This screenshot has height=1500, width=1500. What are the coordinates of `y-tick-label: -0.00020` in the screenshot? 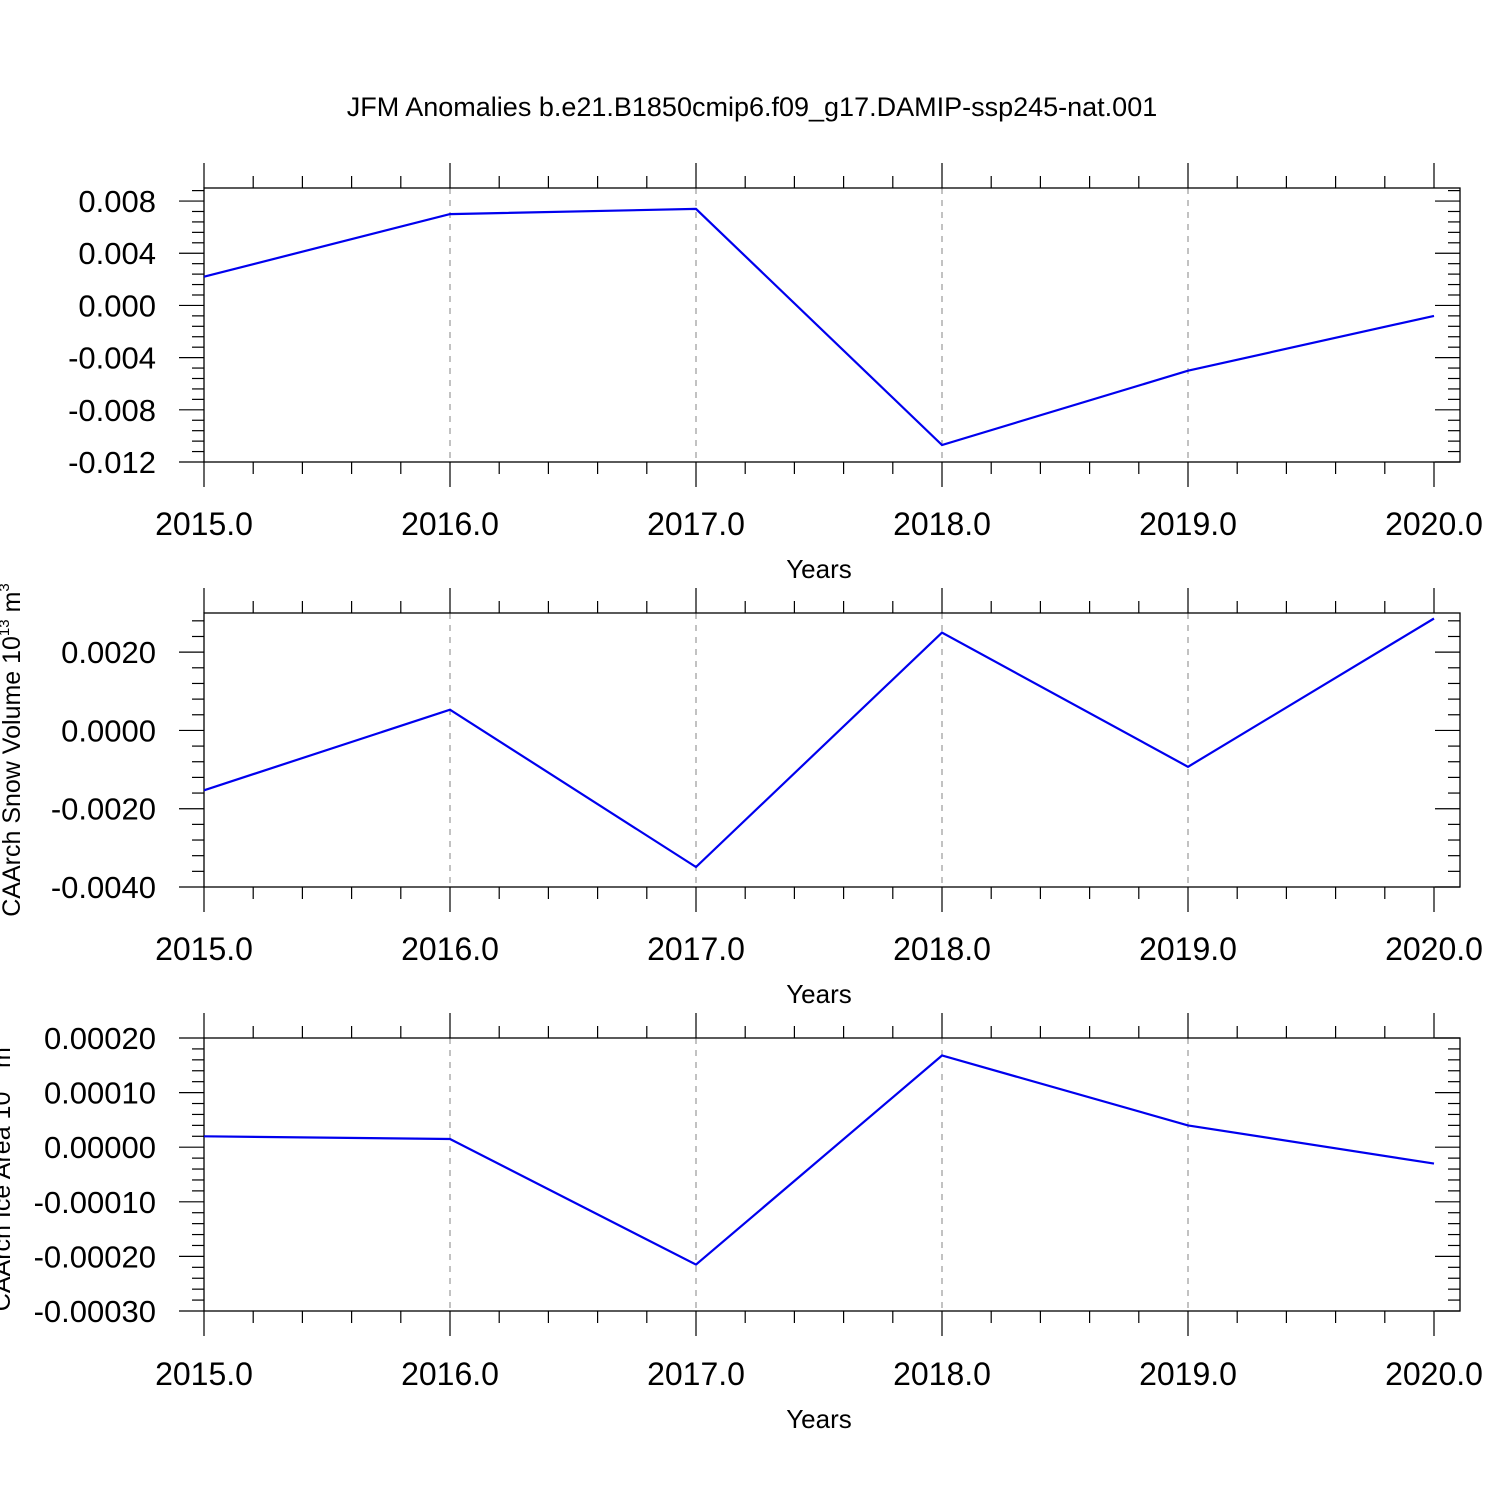 It's located at (95, 1256).